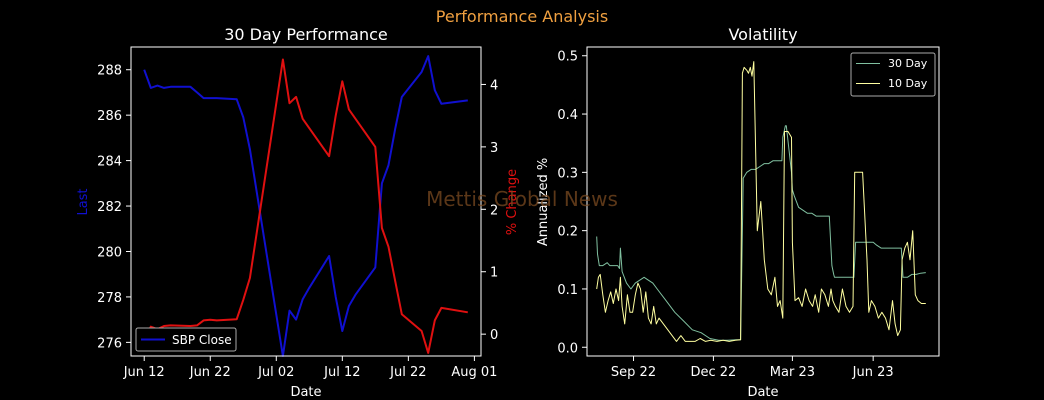 This screenshot has height=400, width=1044. I want to click on performance-legend-box, so click(186, 339).